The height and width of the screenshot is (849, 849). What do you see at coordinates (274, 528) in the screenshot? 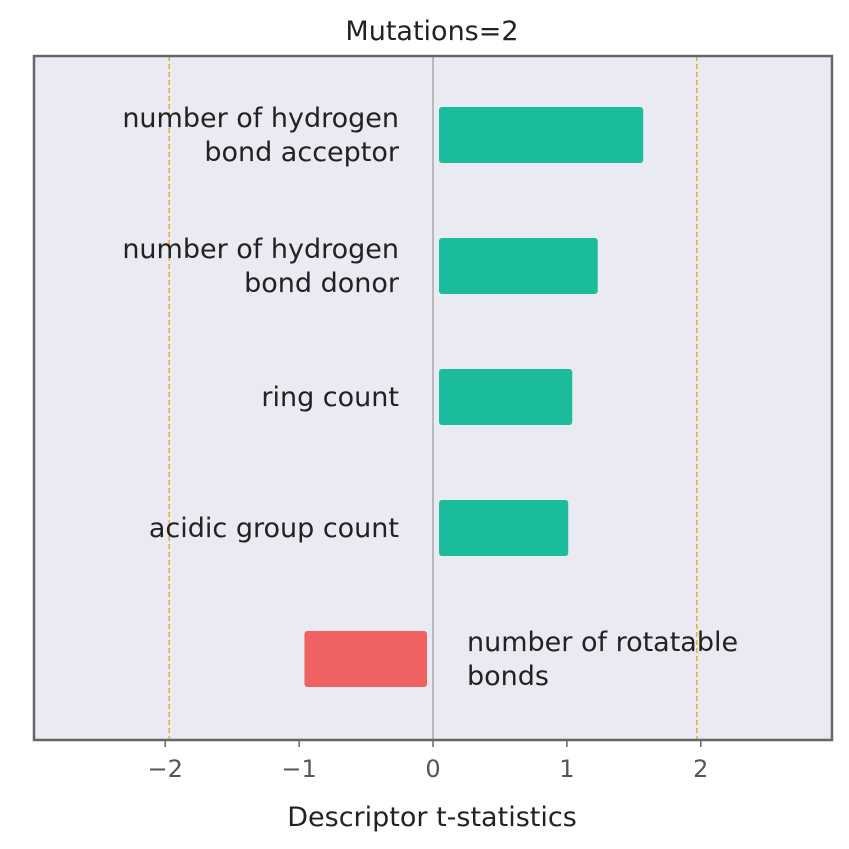
I see `bar-label: acidic group count` at bounding box center [274, 528].